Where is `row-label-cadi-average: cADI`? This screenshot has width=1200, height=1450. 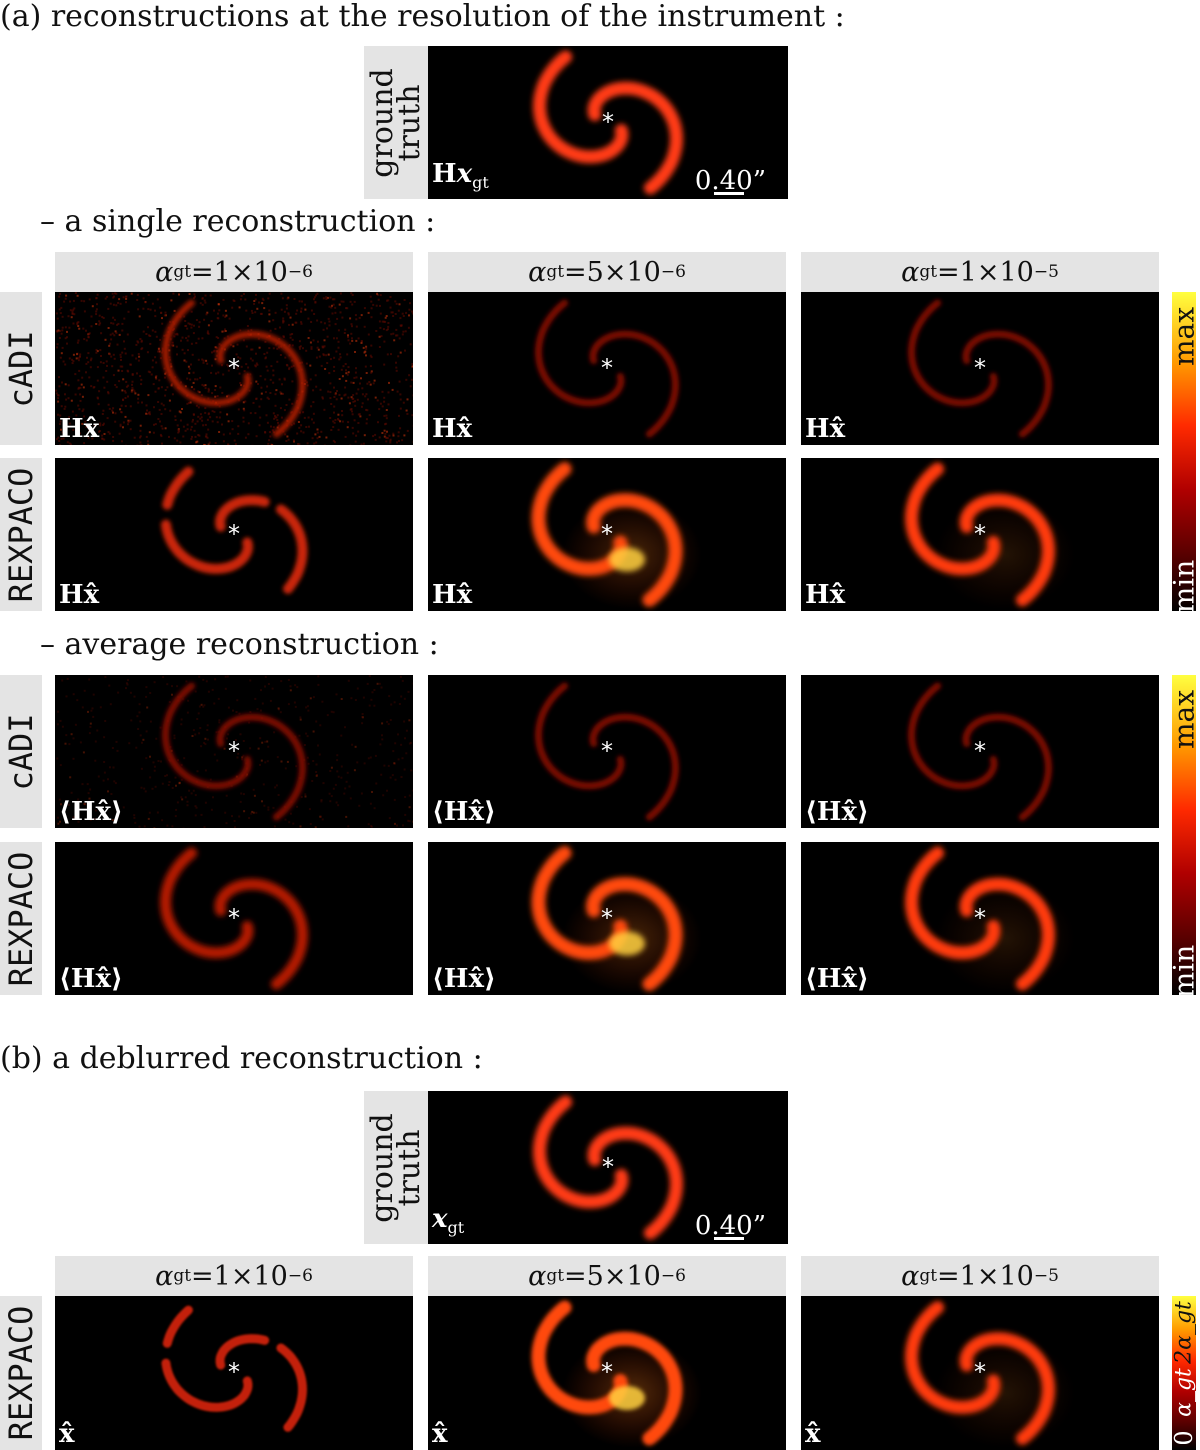
row-label-cadi-average: cADI is located at coordinates (21, 751).